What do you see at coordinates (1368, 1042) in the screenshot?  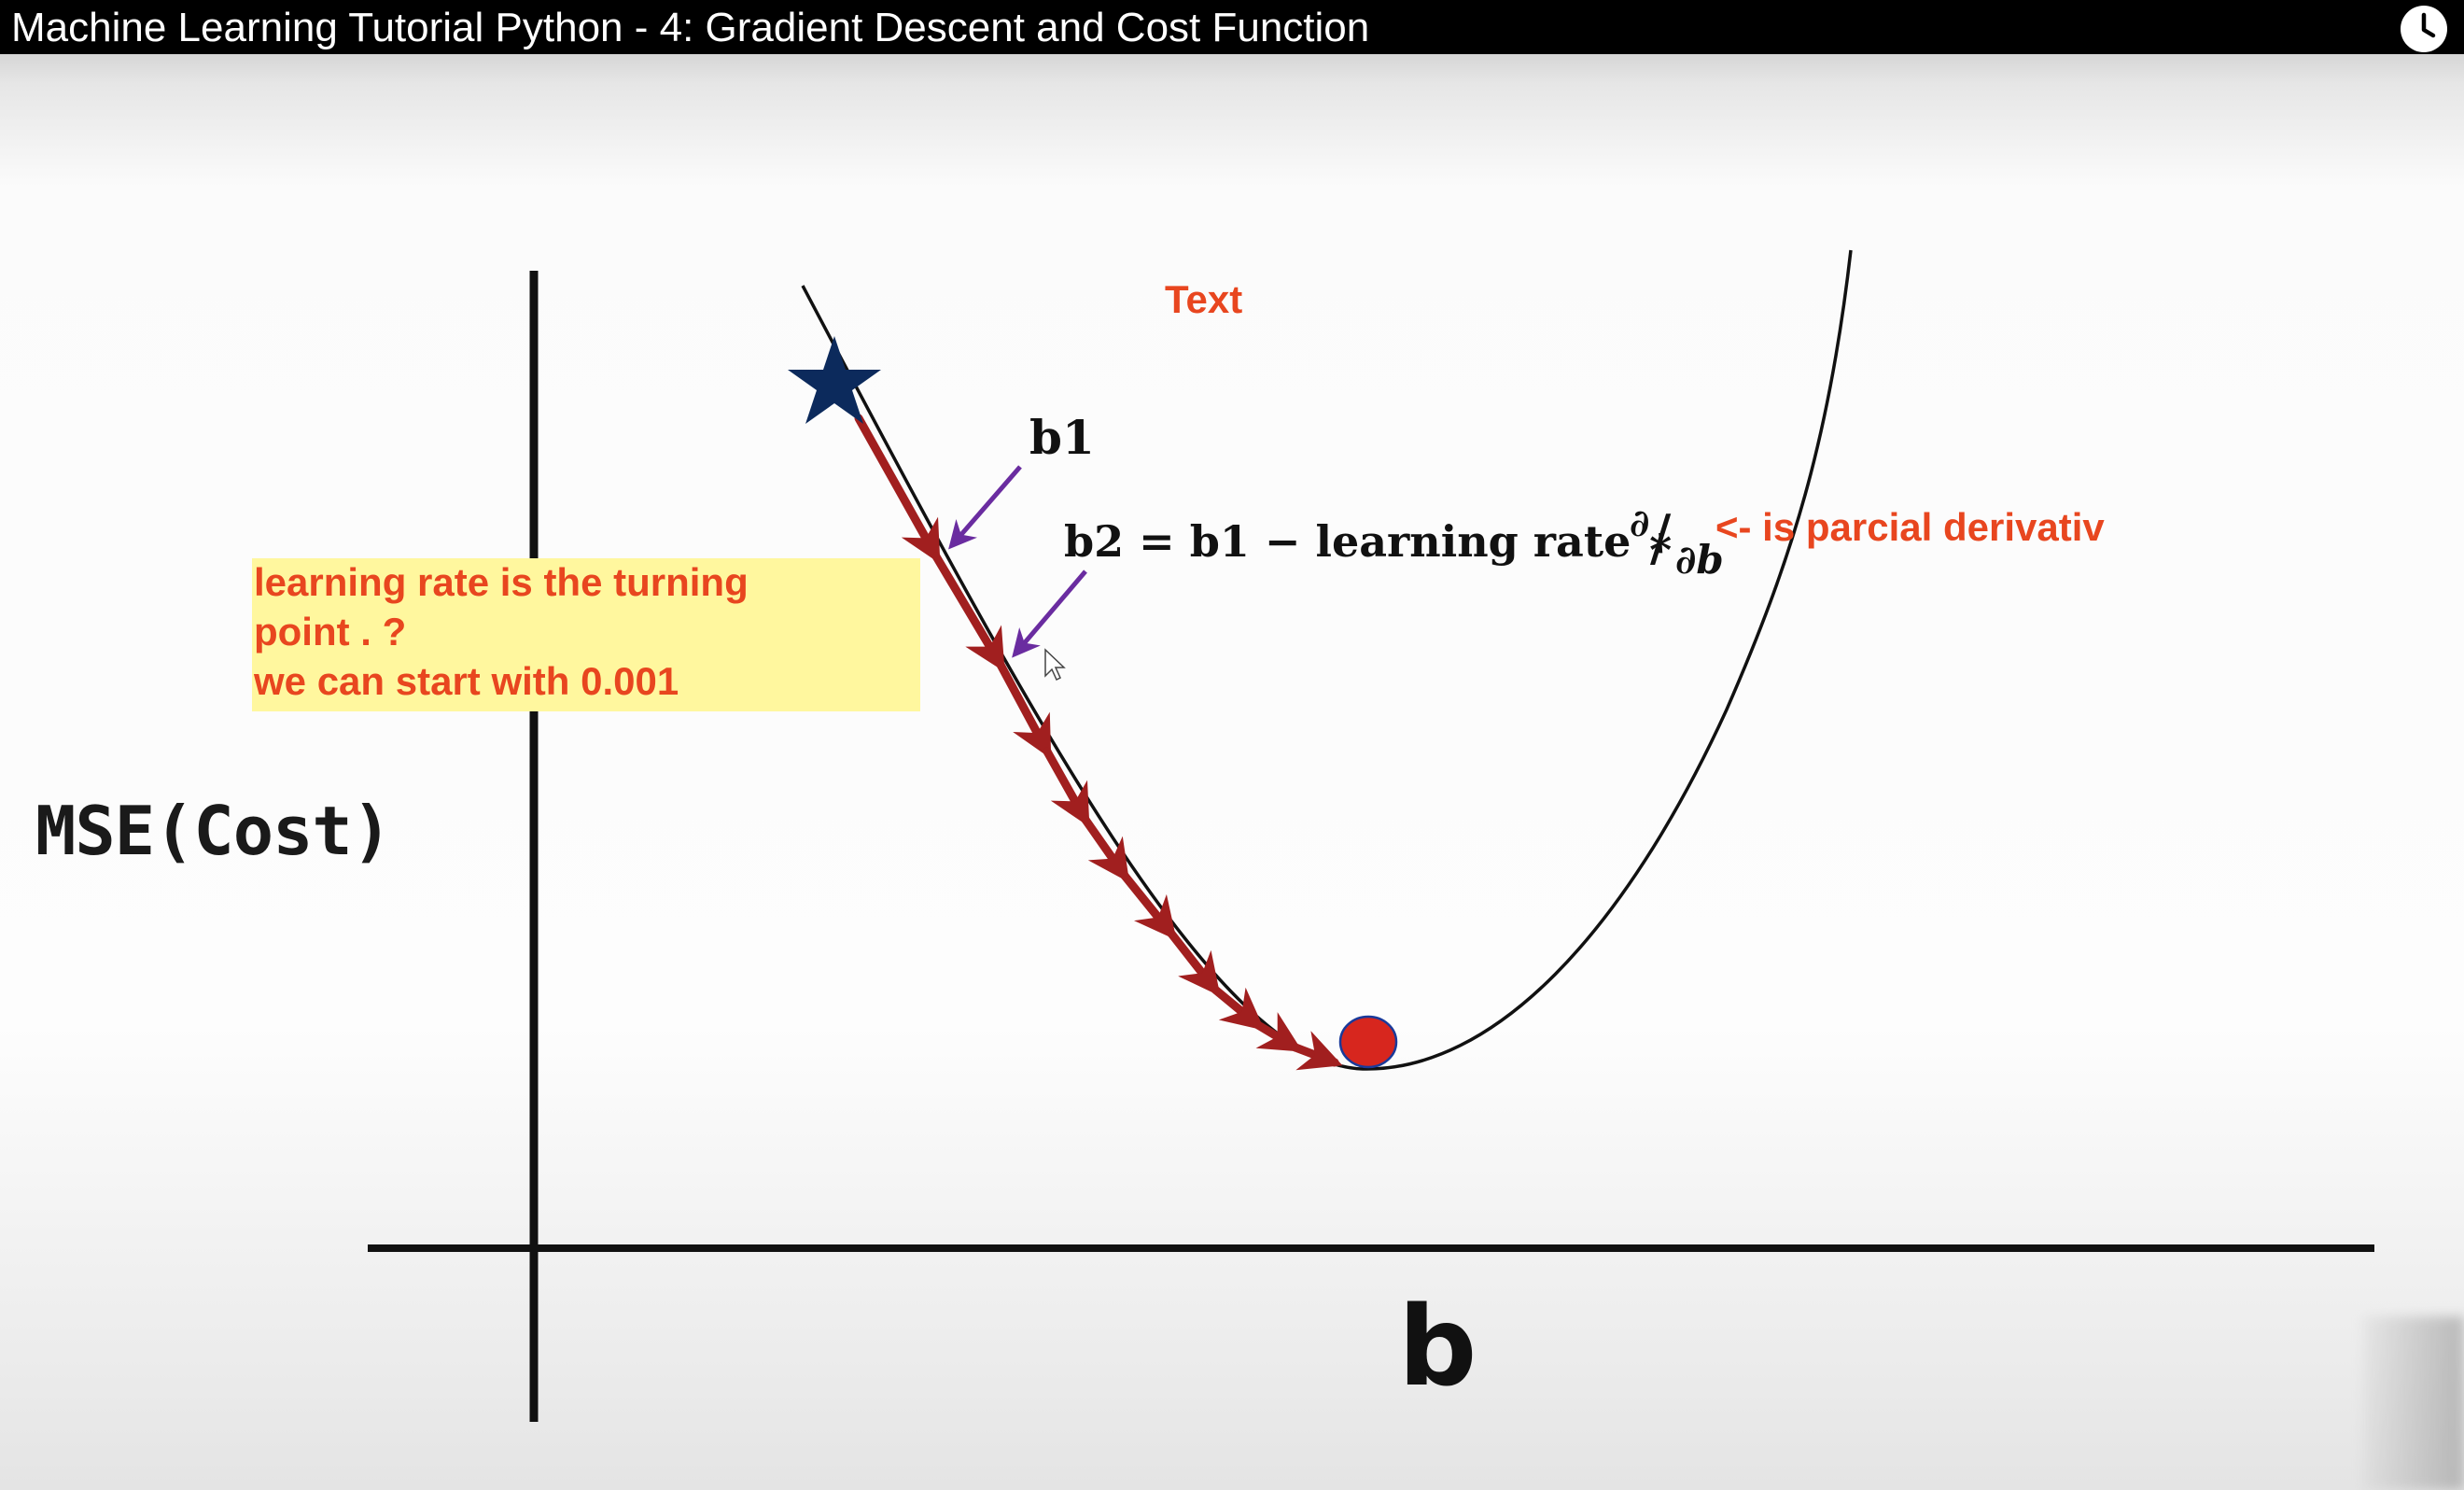 I see `minimum-dot-icon` at bounding box center [1368, 1042].